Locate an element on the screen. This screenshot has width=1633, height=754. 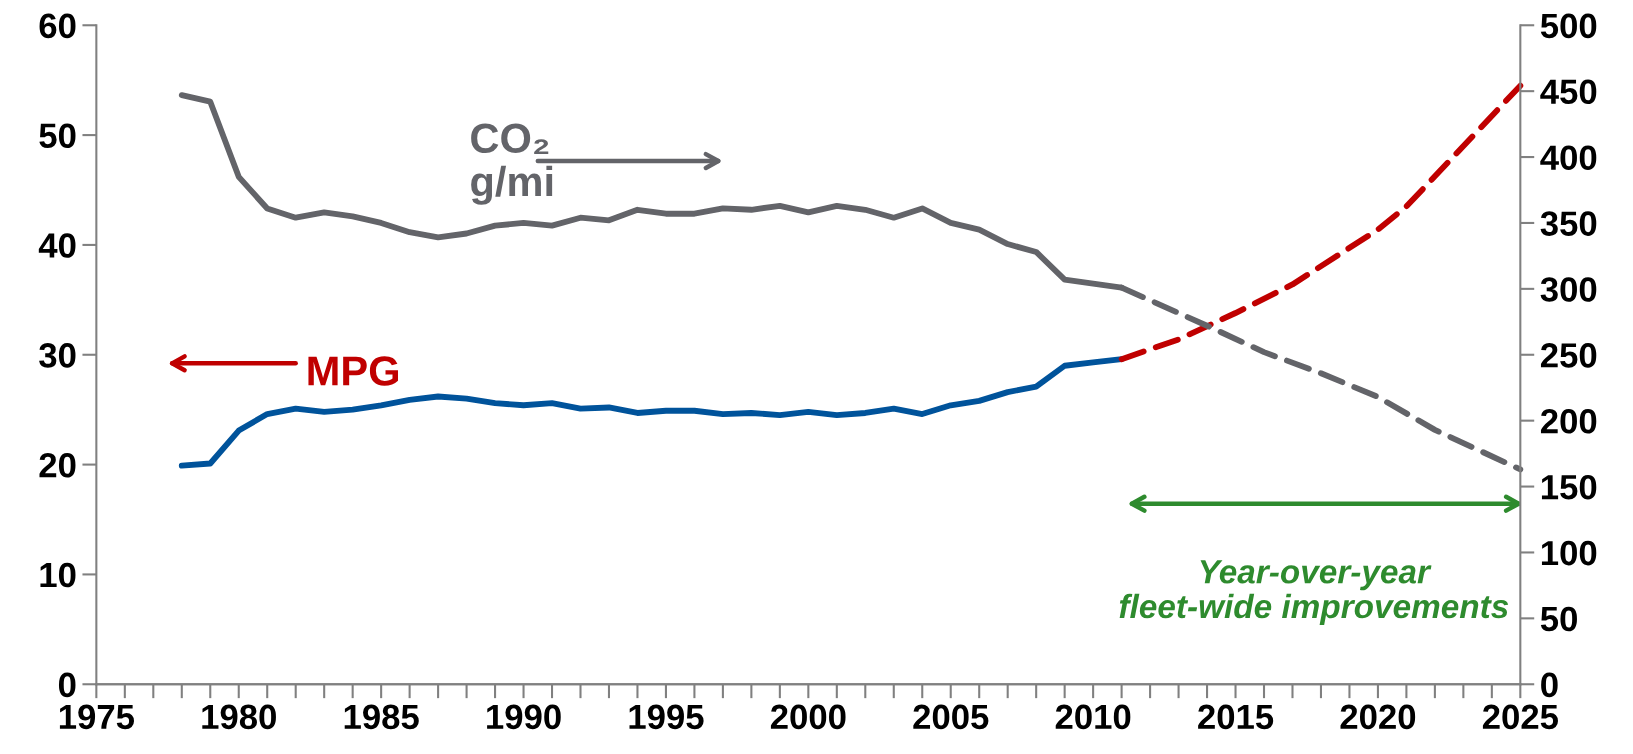
y-tick-label: 50 is located at coordinates (57, 136).